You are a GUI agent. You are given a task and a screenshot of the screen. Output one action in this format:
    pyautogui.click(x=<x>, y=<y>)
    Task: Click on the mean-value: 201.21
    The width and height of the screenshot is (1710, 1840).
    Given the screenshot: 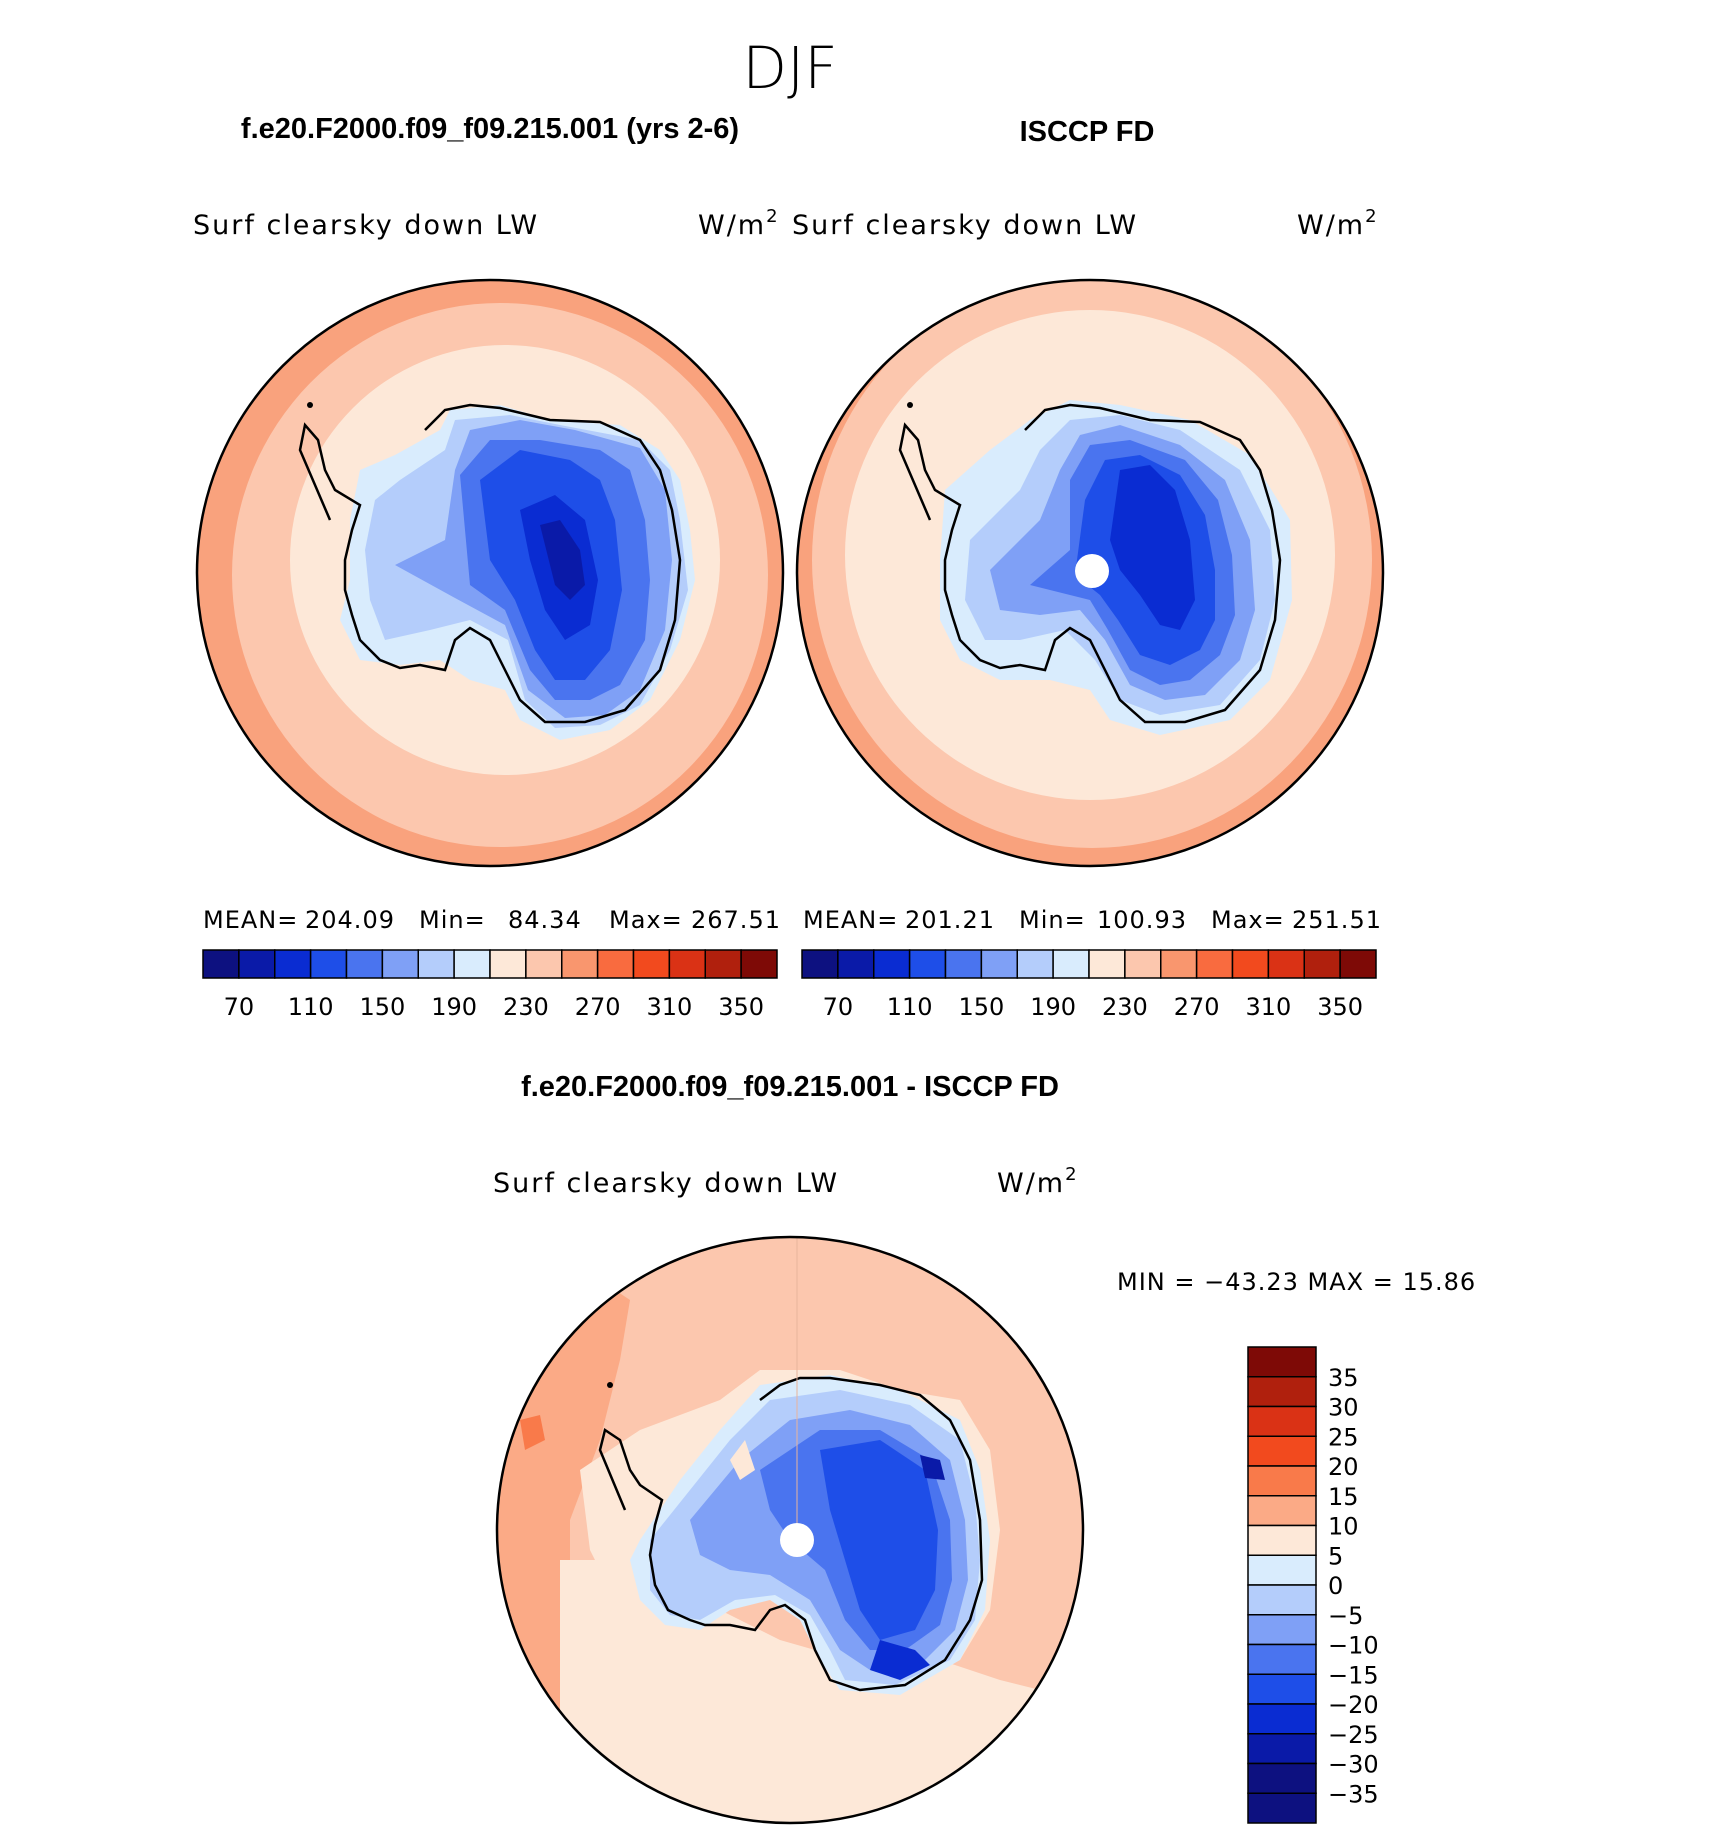 What is the action you would take?
    pyautogui.click(x=950, y=920)
    